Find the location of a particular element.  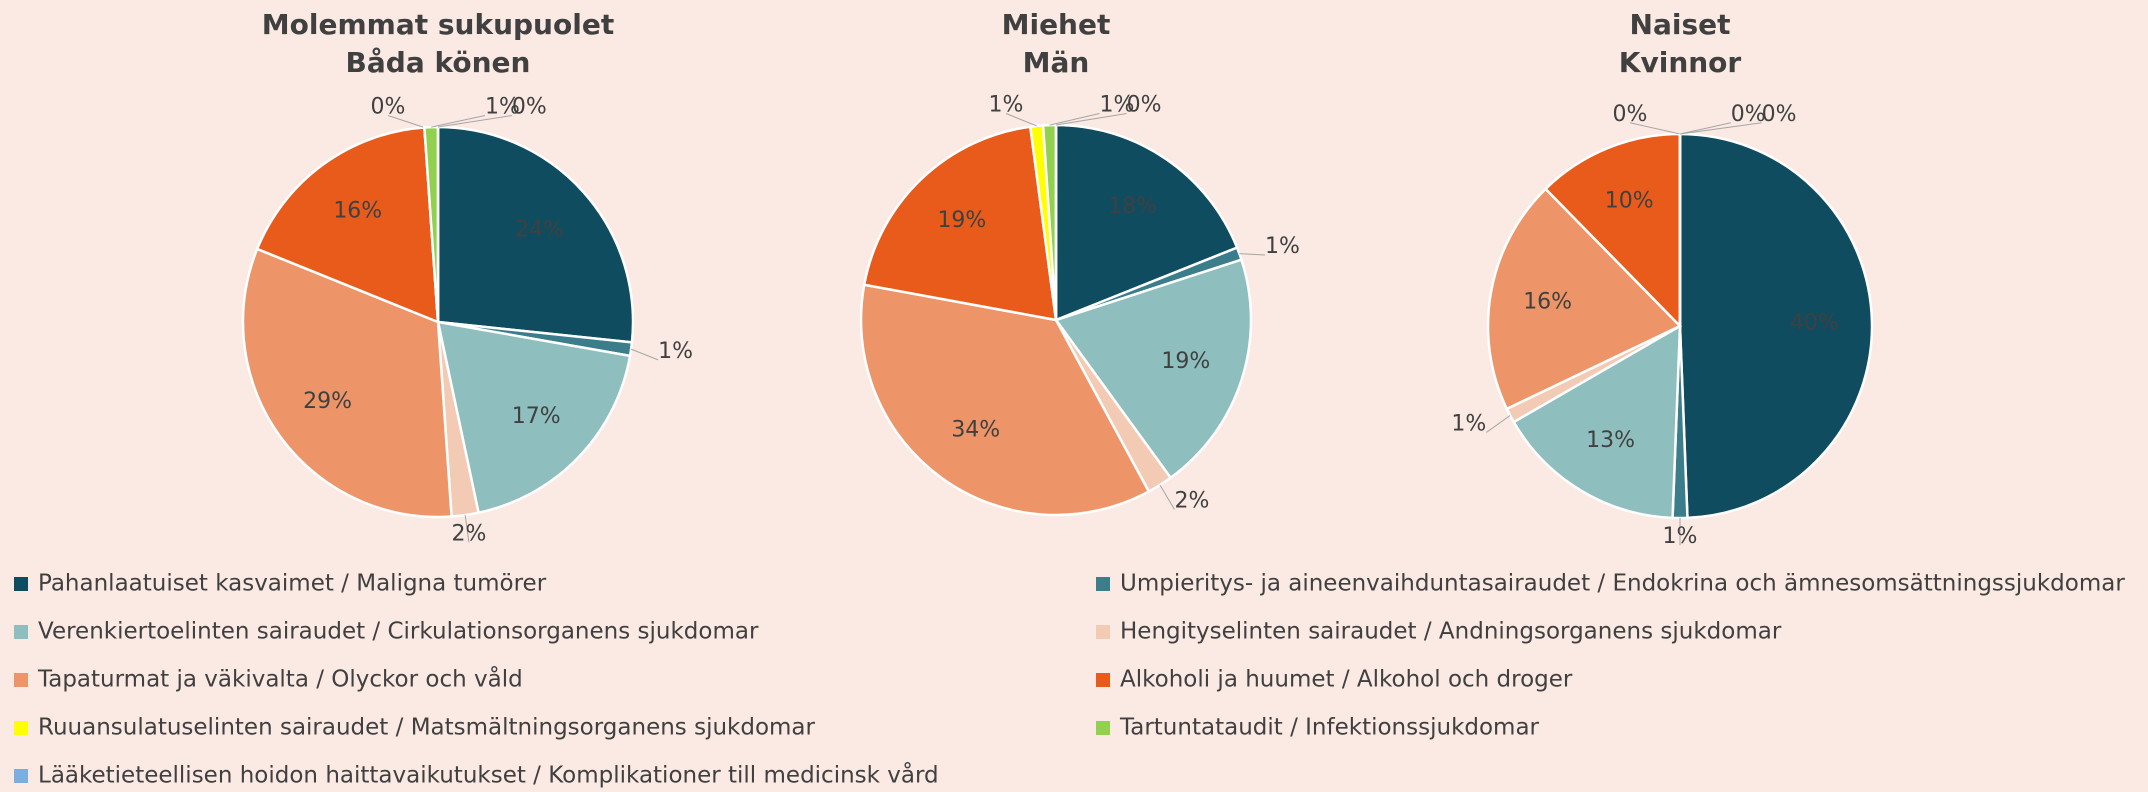

chart-title: Kvinnor is located at coordinates (1680, 62).